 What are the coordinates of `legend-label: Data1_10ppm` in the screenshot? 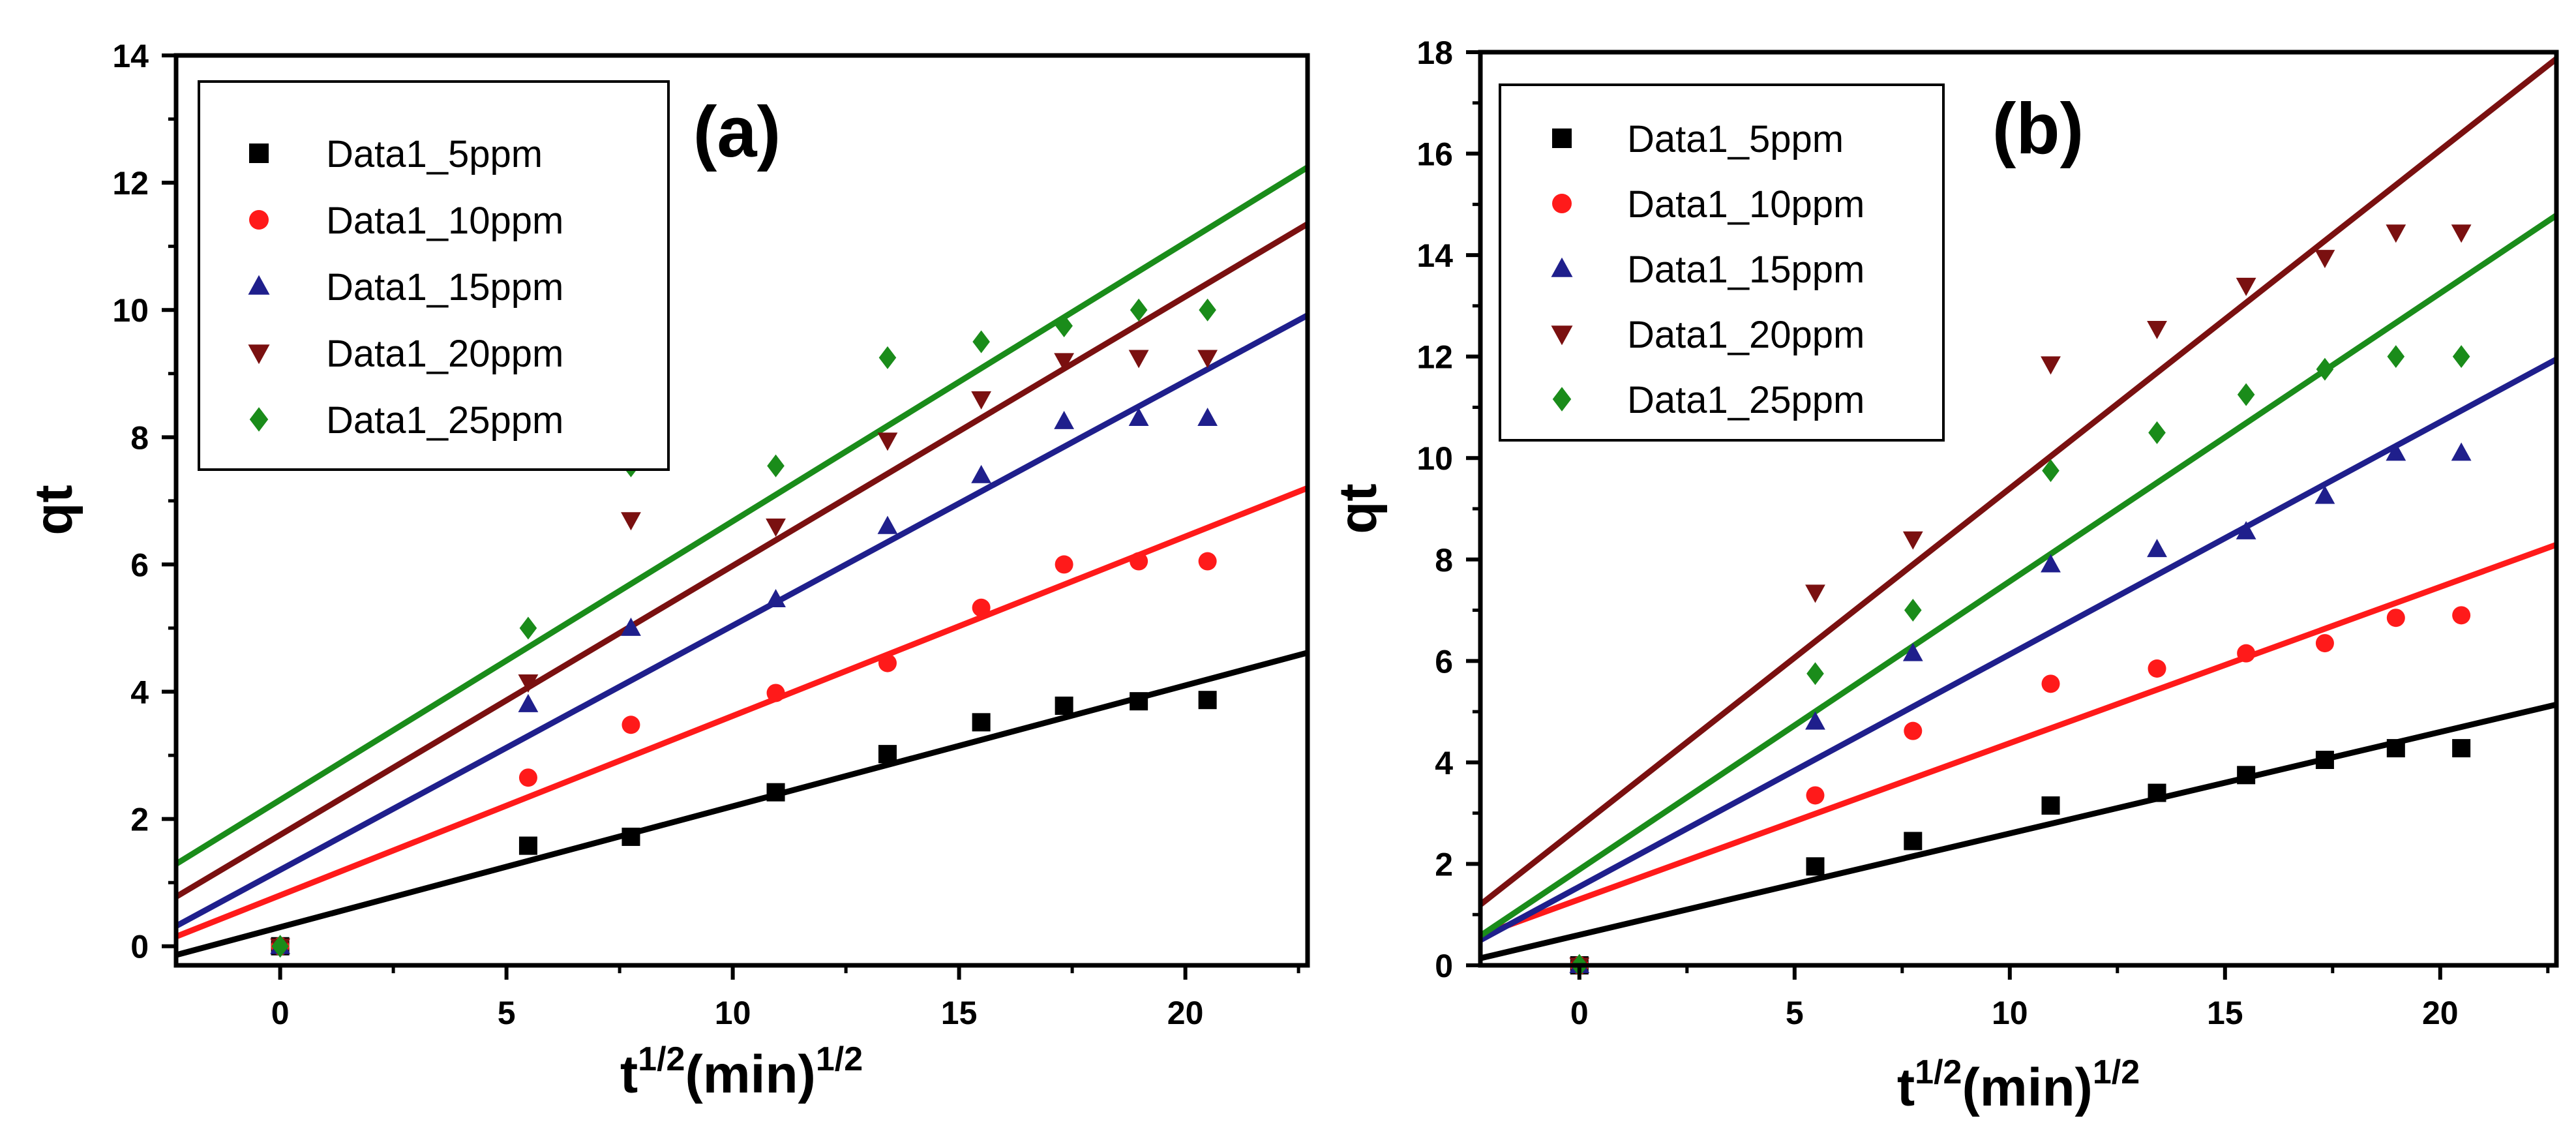 It's located at (1746, 204).